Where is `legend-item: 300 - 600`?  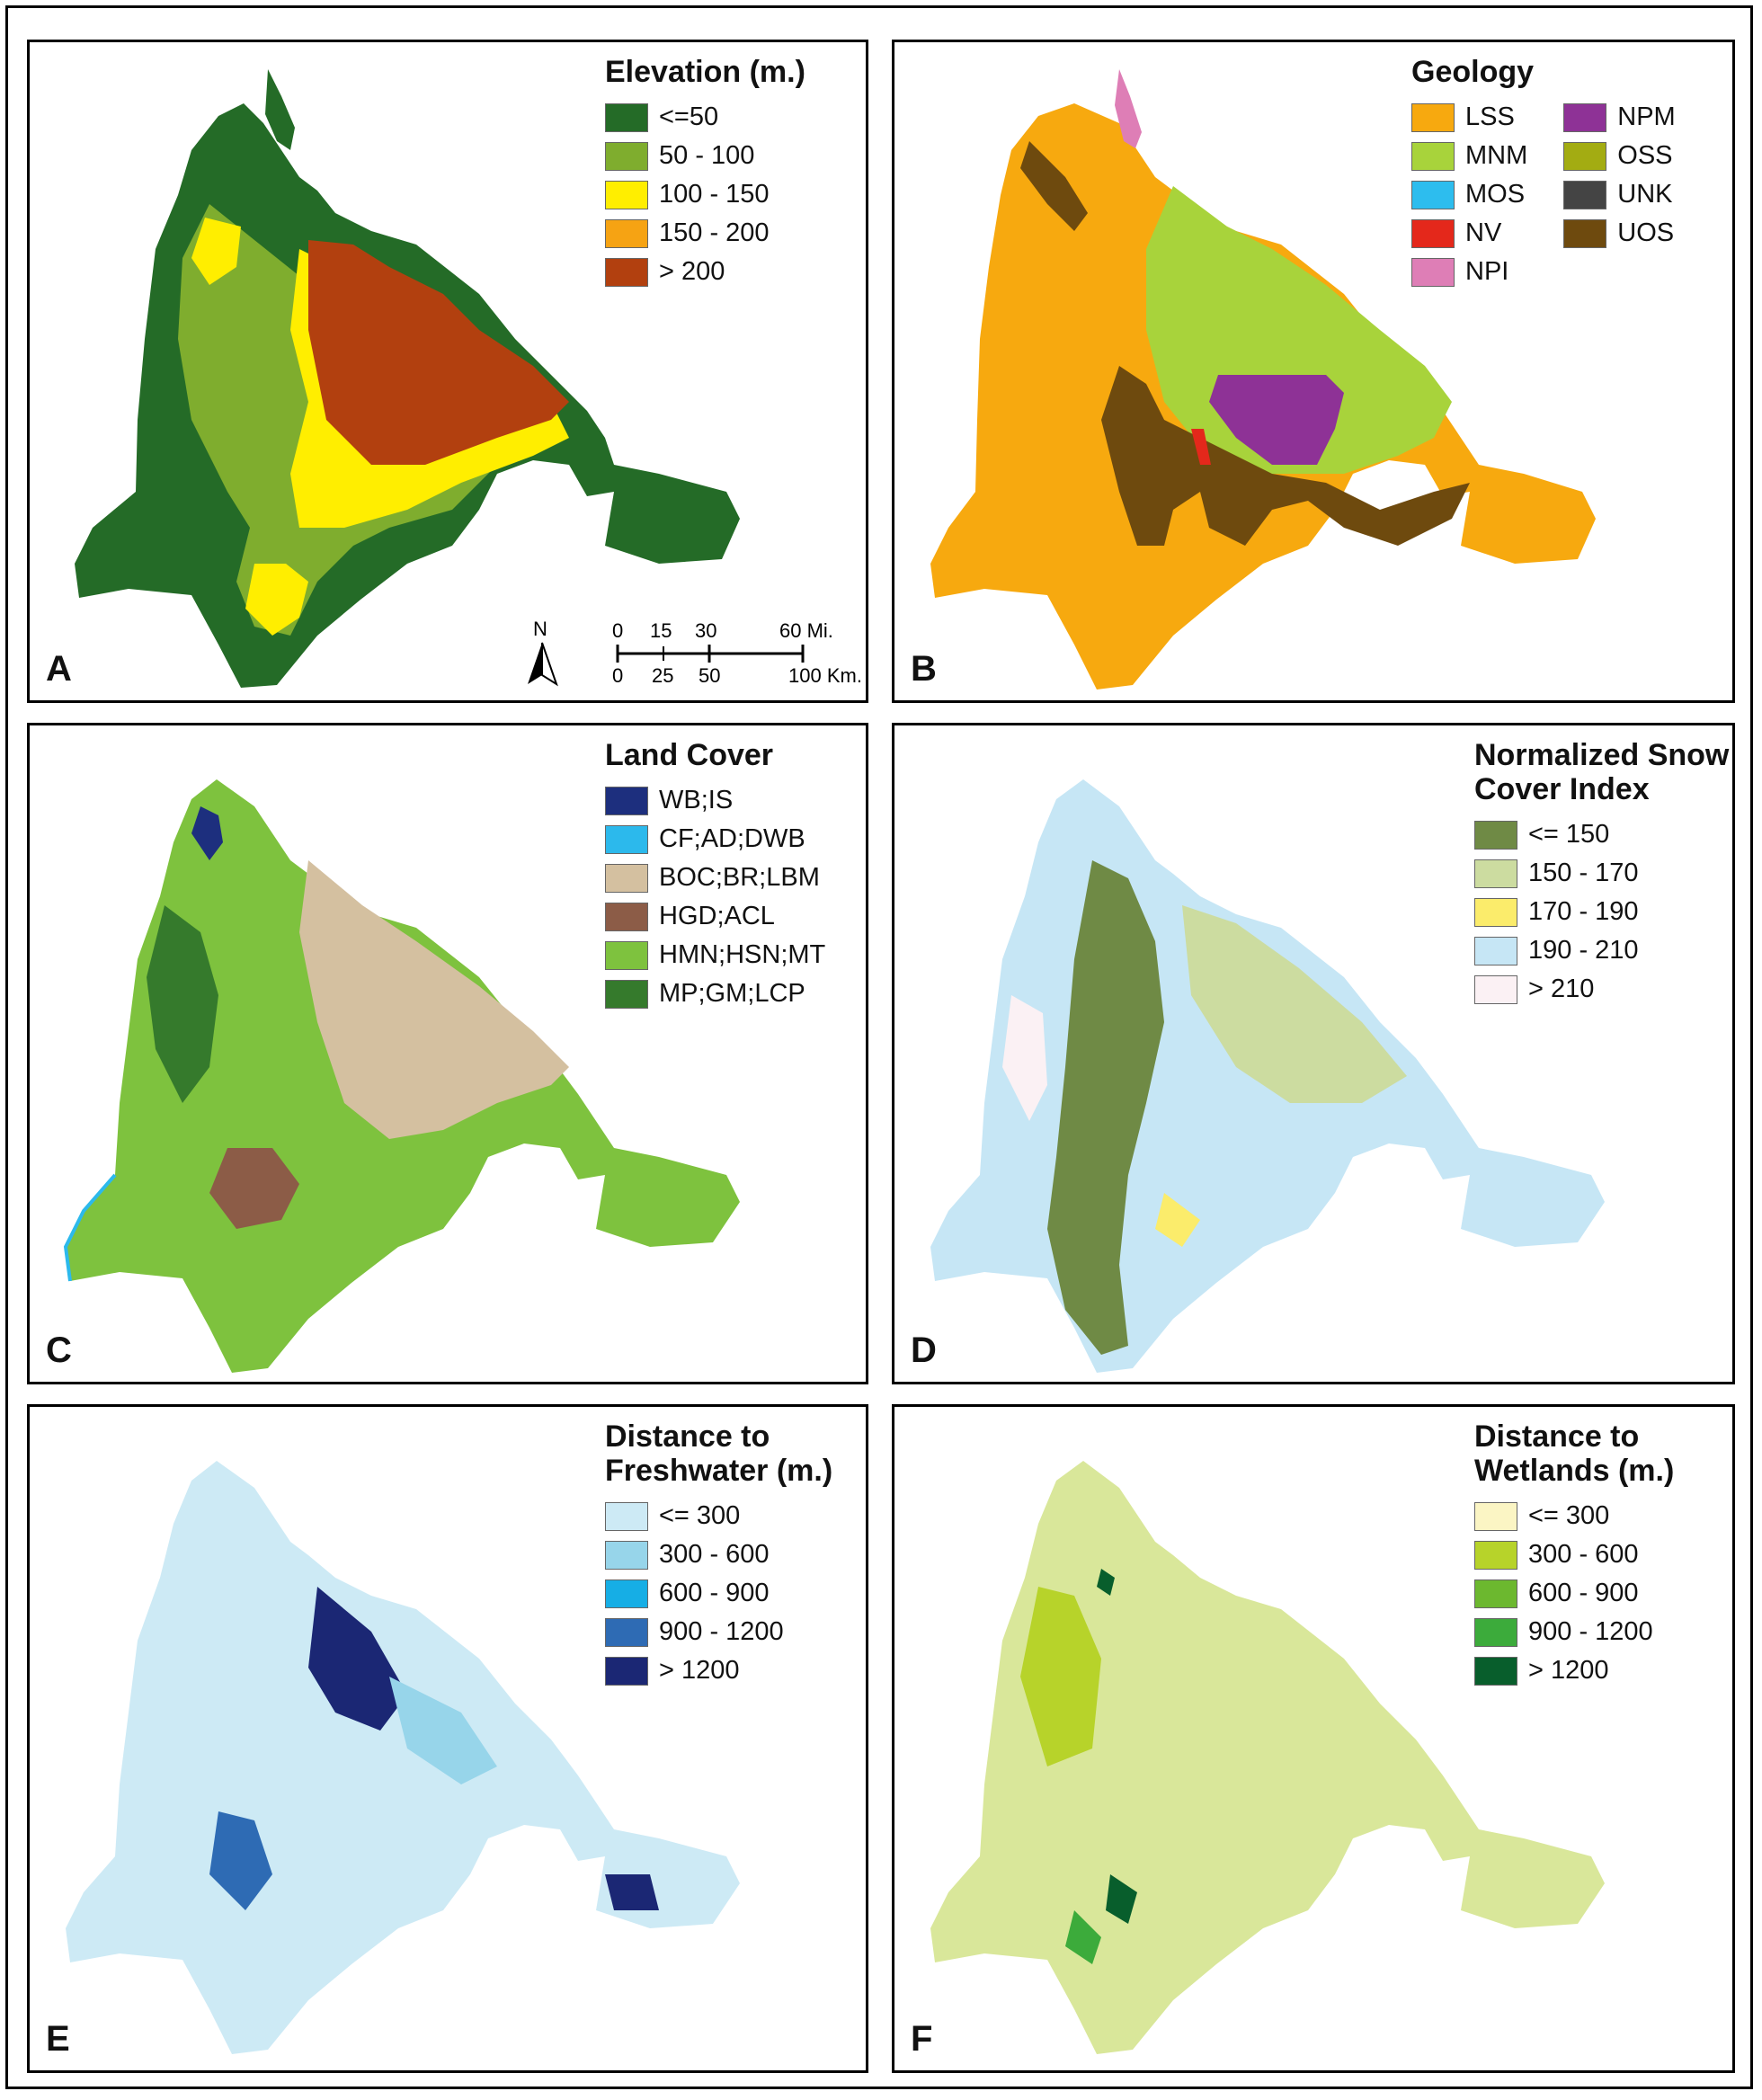 legend-item: 300 - 600 is located at coordinates (719, 1554).